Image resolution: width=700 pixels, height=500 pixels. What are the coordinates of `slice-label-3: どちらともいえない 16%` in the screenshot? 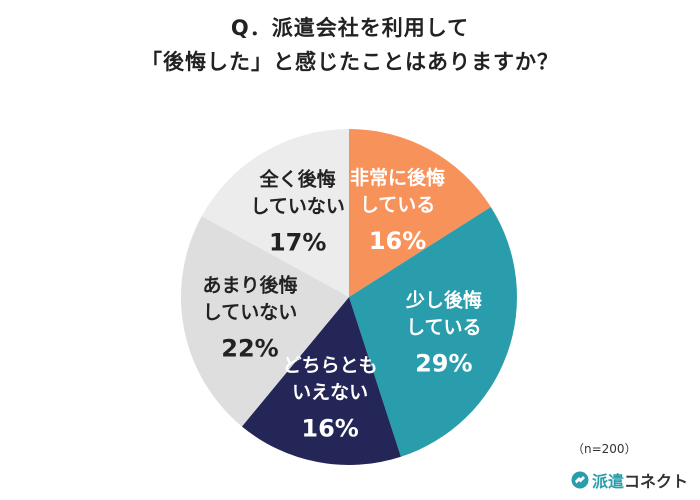 It's located at (330, 399).